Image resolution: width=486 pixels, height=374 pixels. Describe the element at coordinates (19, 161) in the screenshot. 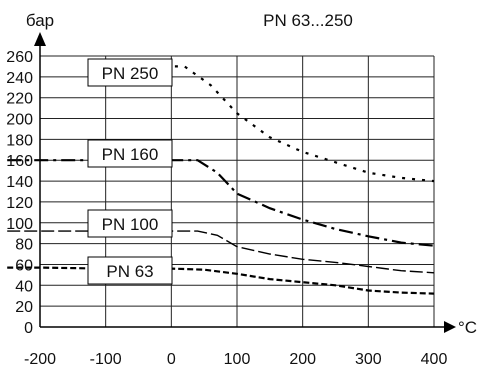

I see `y-tick-label: 160` at that location.